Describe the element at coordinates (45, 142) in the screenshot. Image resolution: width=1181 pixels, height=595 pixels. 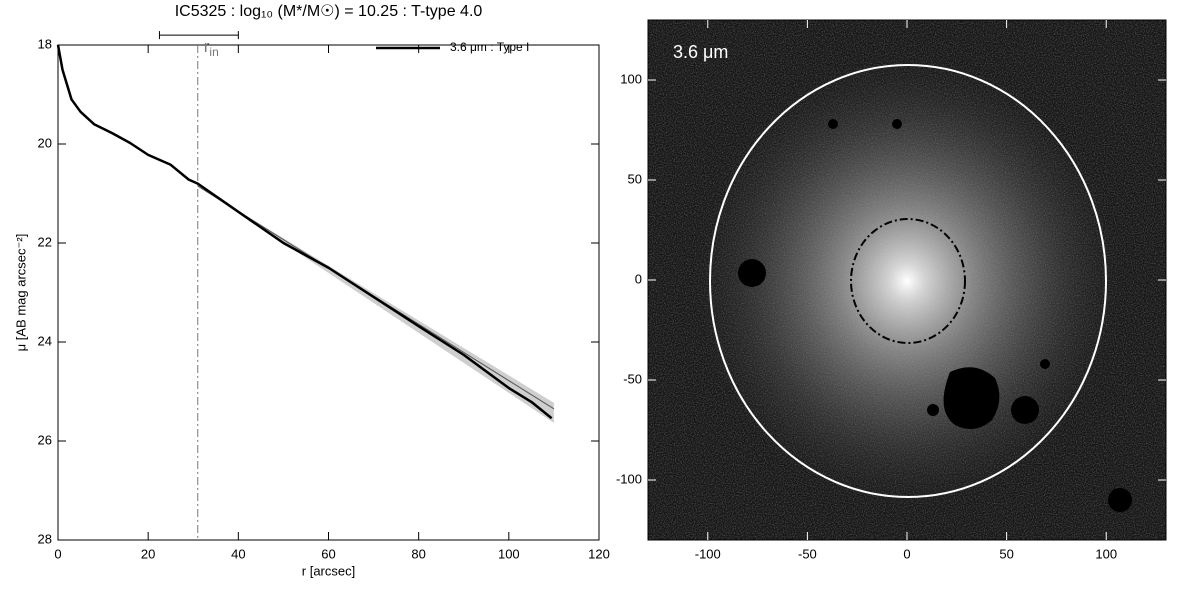
I see `y-tick-label: 20` at that location.